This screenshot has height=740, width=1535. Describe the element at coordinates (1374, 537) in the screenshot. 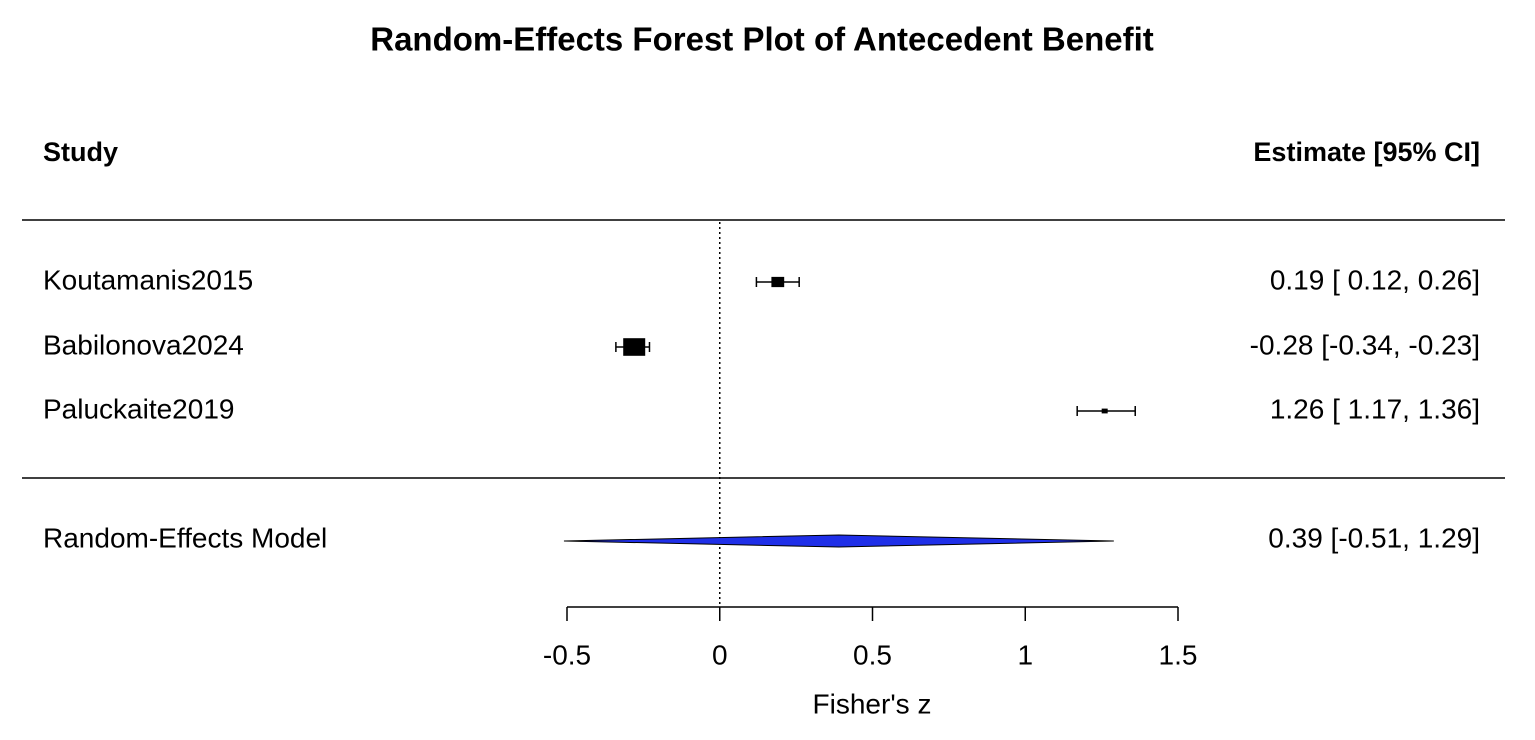

I see `model-label: 0.39 [-0.51, 1.29]` at that location.